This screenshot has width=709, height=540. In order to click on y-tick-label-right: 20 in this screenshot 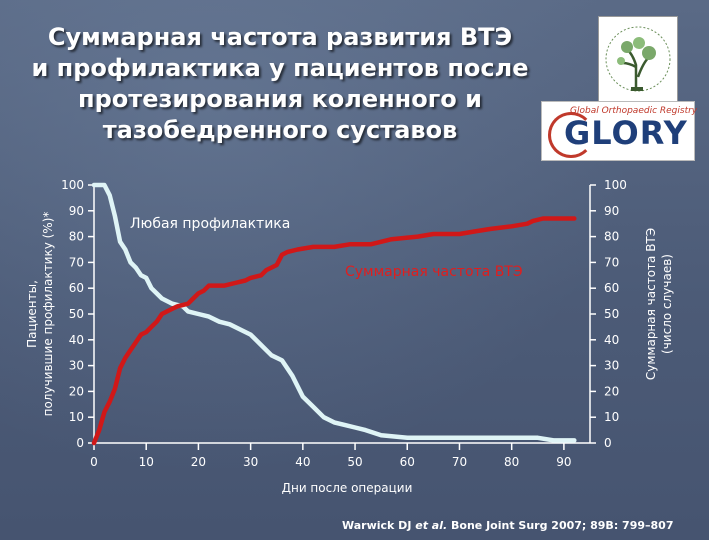, I will do `click(611, 391)`.